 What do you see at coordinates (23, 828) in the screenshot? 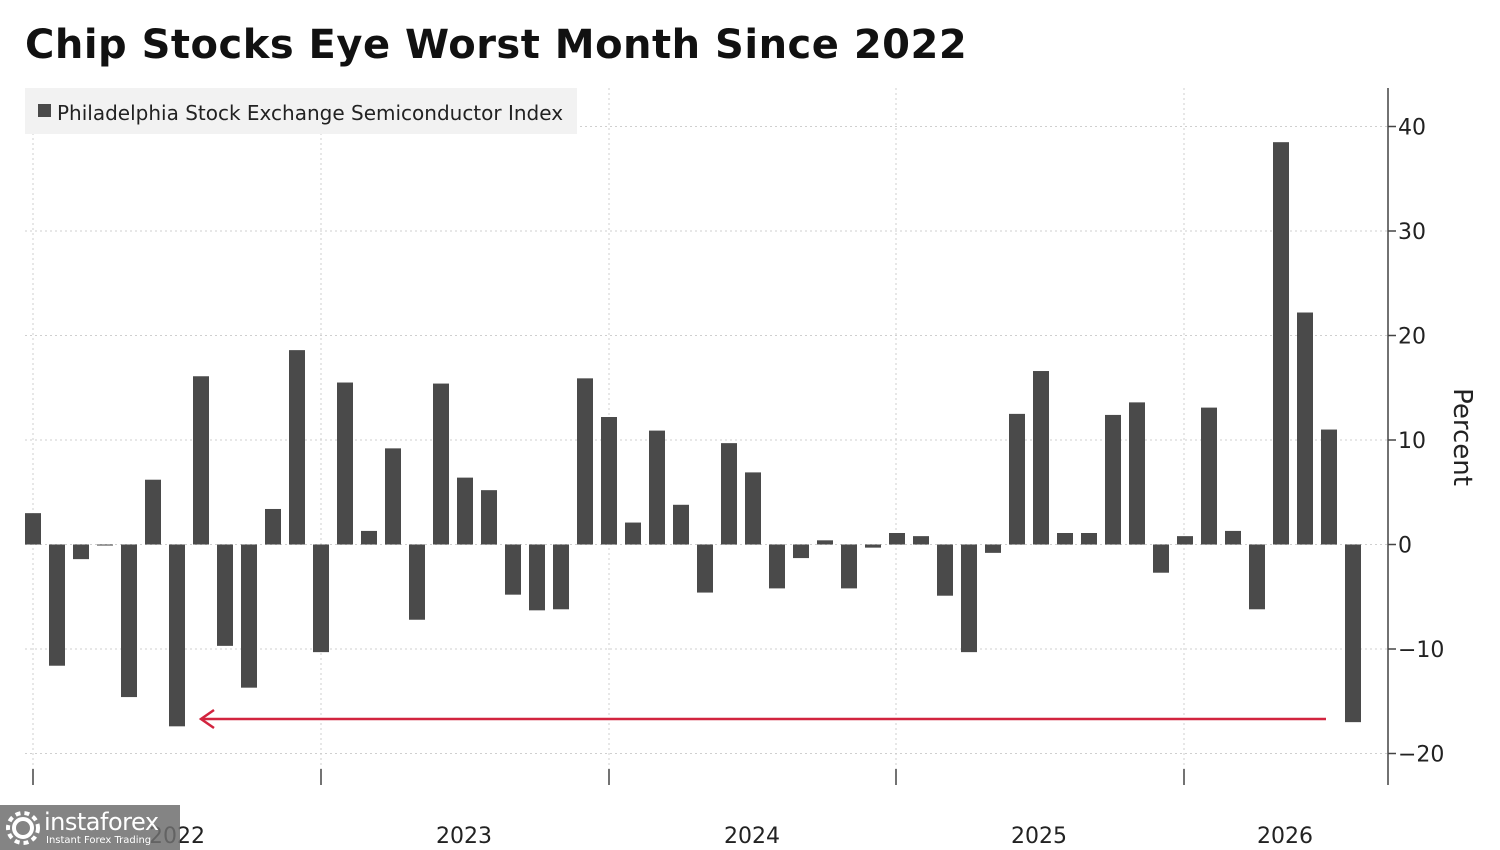
I see `instaforex-logo-icon` at bounding box center [23, 828].